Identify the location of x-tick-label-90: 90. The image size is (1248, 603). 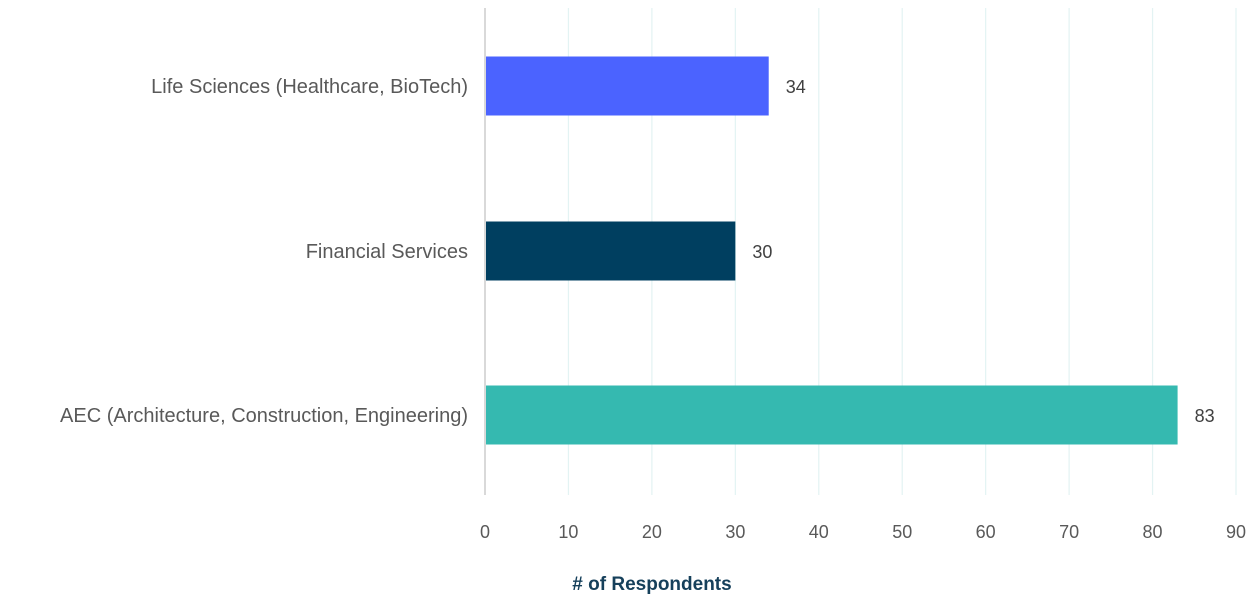
(1236, 532).